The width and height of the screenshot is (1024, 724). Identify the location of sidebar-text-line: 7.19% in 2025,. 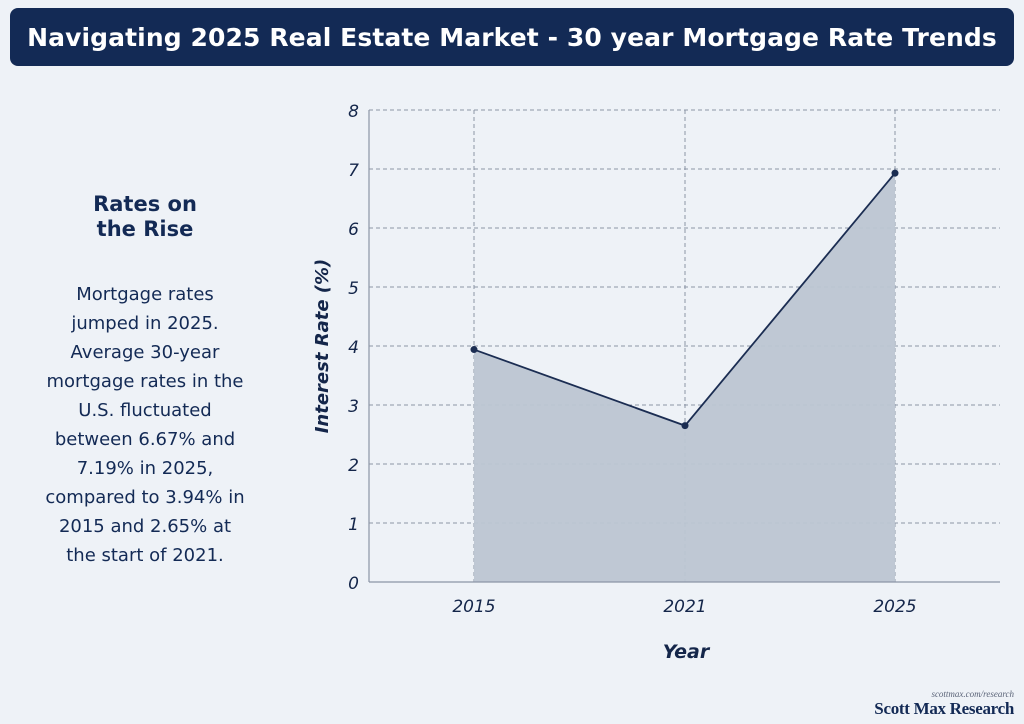
(145, 468).